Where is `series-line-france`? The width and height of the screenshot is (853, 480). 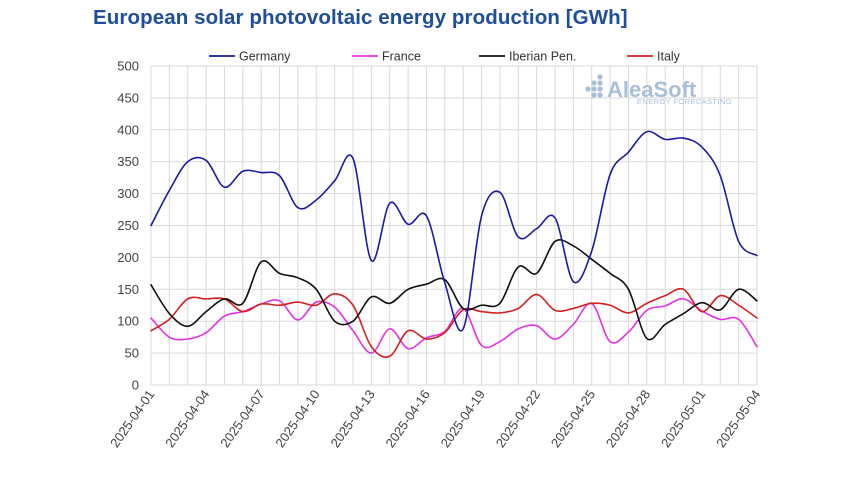 series-line-france is located at coordinates (454, 326).